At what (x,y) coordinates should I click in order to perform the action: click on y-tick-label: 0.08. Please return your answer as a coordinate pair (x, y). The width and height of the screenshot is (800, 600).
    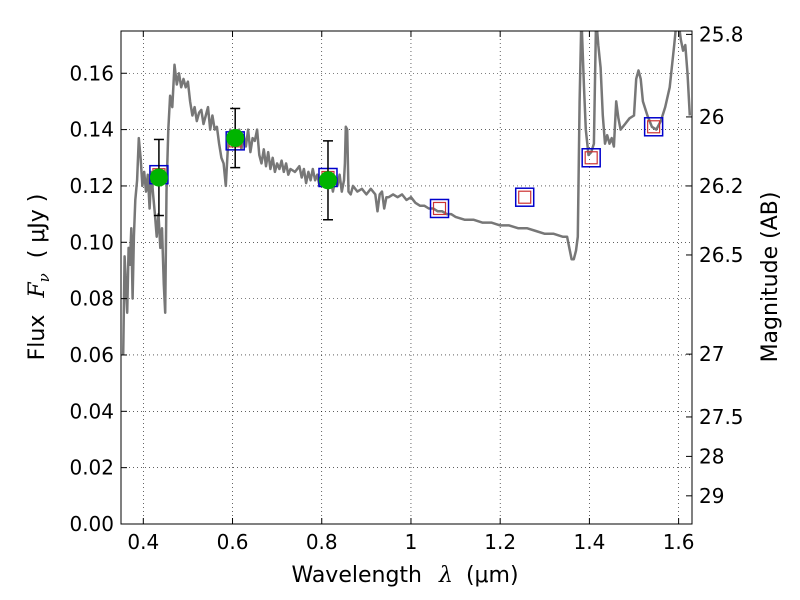
    Looking at the image, I should click on (91, 299).